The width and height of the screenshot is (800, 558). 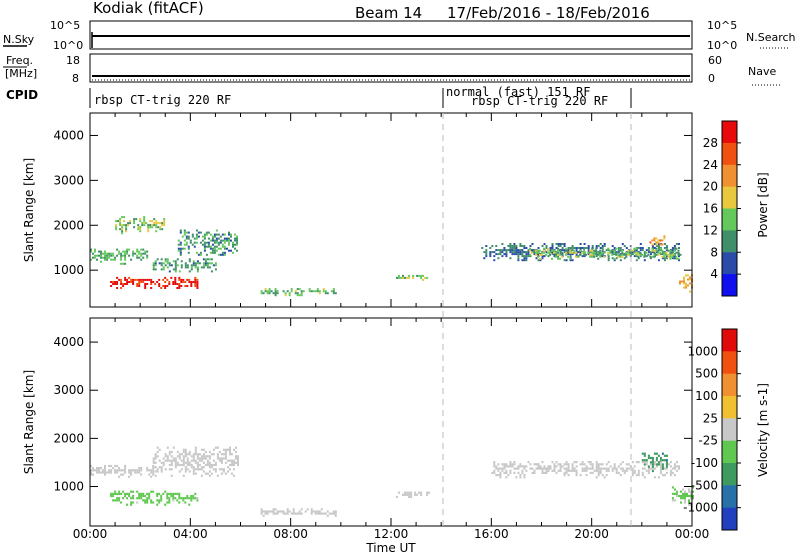 What do you see at coordinates (762, 71) in the screenshot?
I see `nave-label: Nave` at bounding box center [762, 71].